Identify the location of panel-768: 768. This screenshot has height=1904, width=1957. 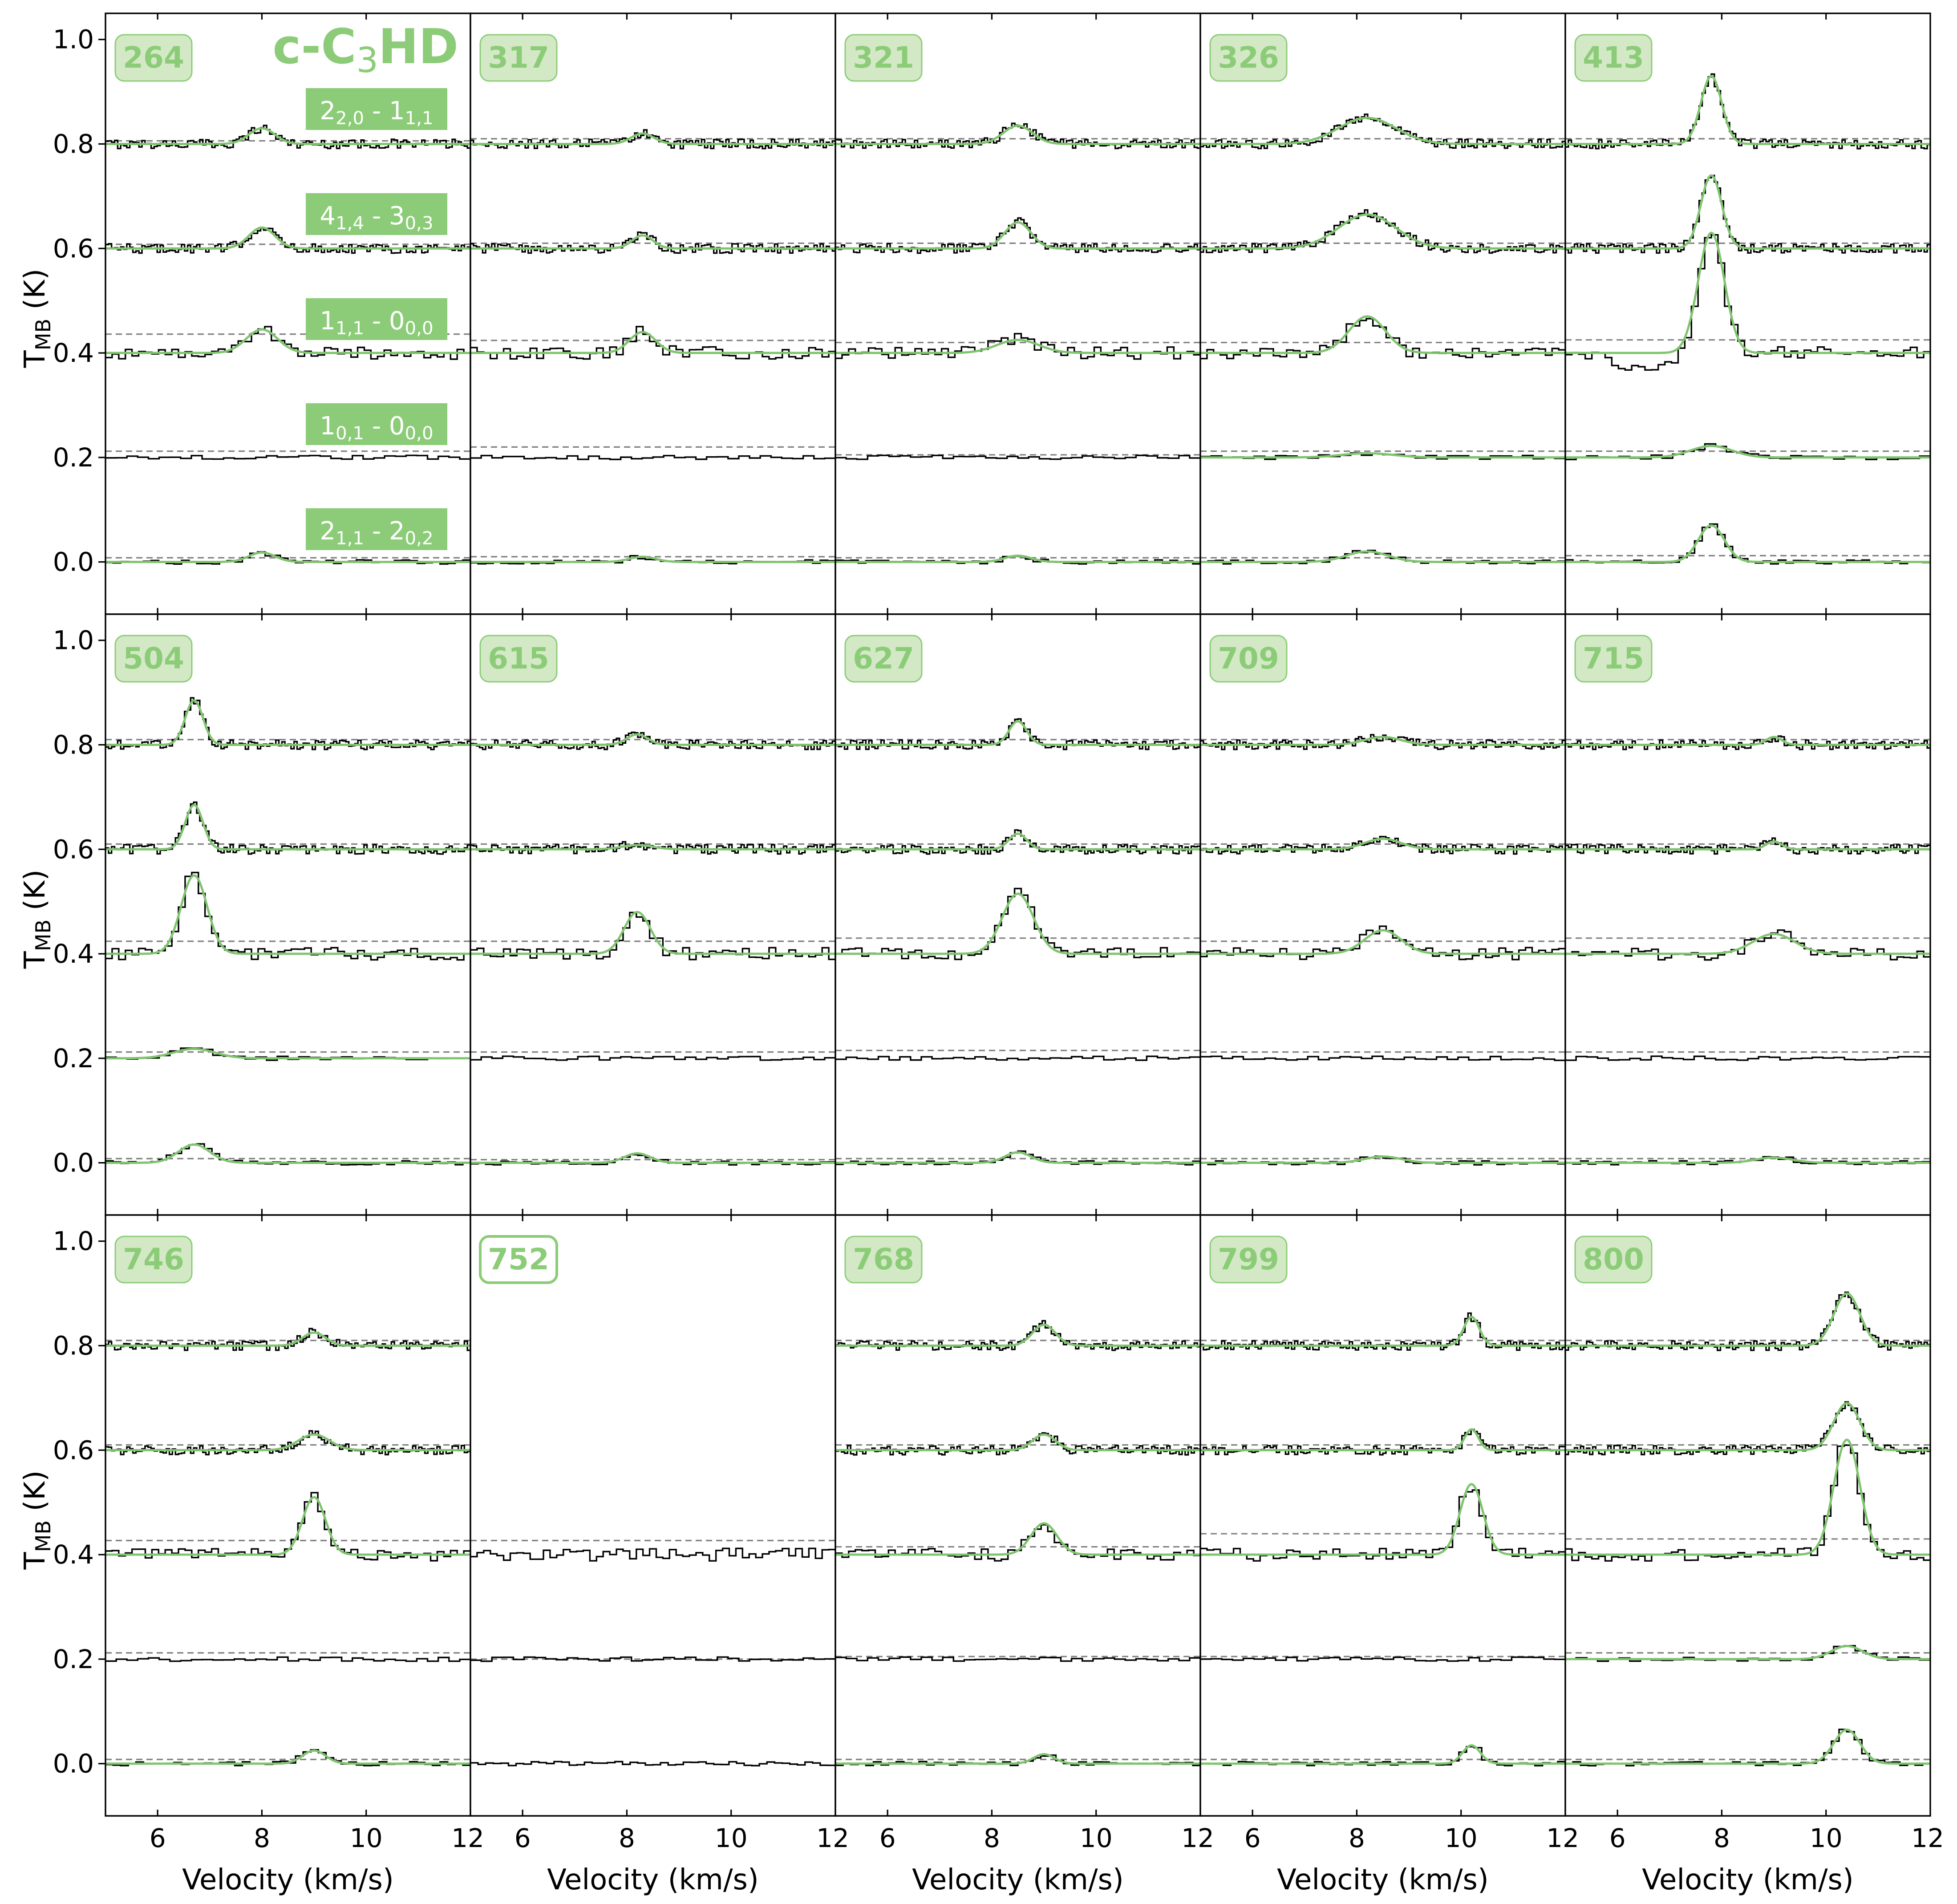
(1018, 1516).